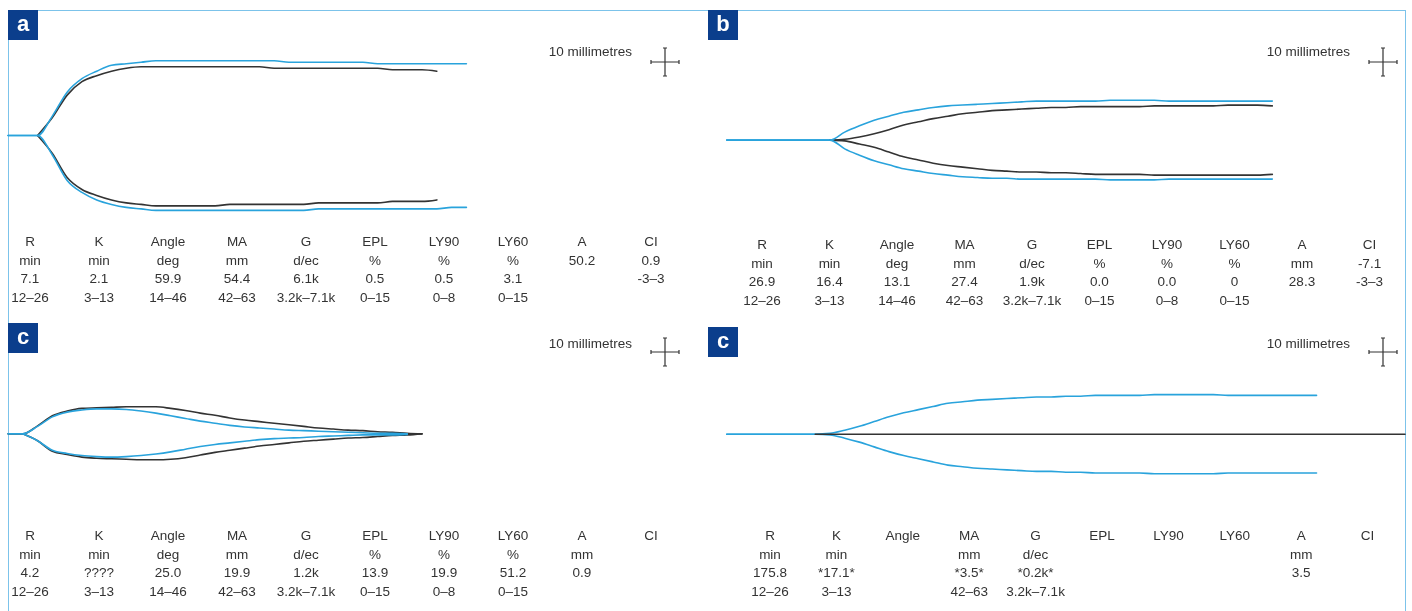 This screenshot has height=611, width=1412. What do you see at coordinates (1235, 535) in the screenshot?
I see `text: LY60` at bounding box center [1235, 535].